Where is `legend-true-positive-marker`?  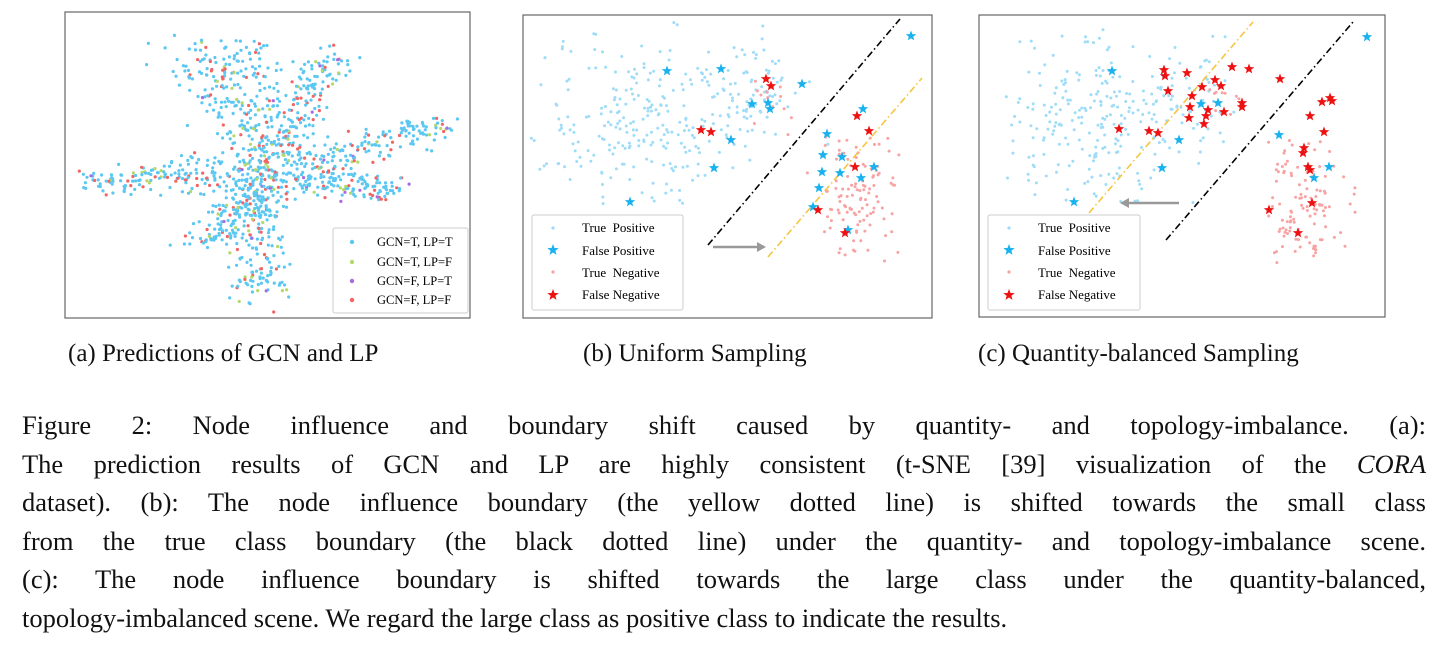
legend-true-positive-marker is located at coordinates (553, 228).